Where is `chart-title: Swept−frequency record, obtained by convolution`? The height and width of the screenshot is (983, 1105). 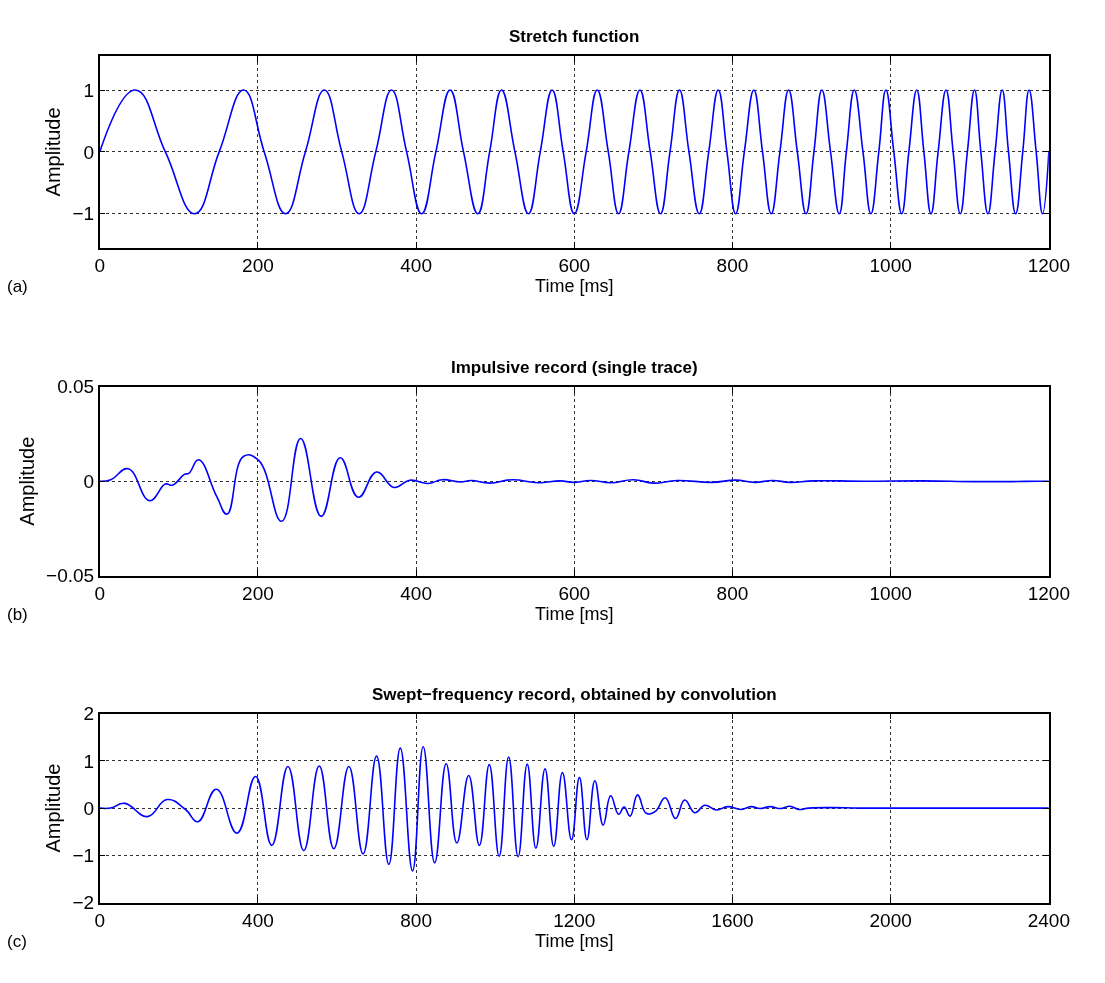
chart-title: Swept−frequency record, obtained by convolution is located at coordinates (574, 694).